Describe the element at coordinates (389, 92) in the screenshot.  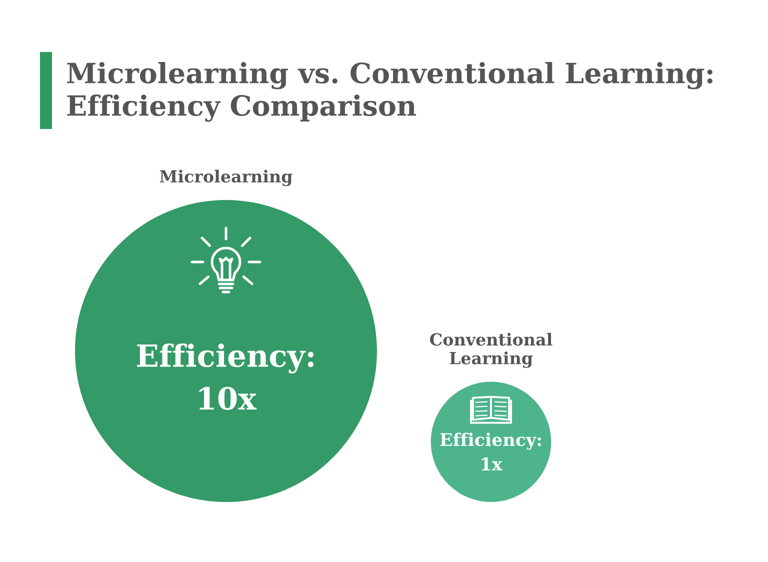
I see `text: Microlearning vs. Conventional Learning: Efficiency Comparison` at that location.